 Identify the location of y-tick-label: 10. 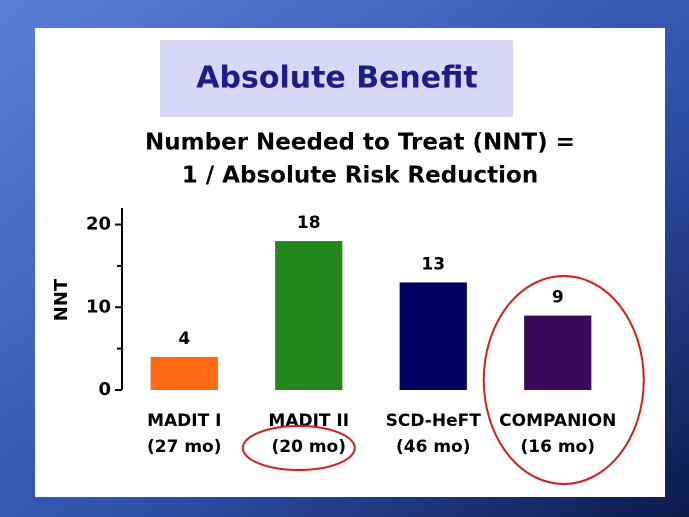
(98, 306).